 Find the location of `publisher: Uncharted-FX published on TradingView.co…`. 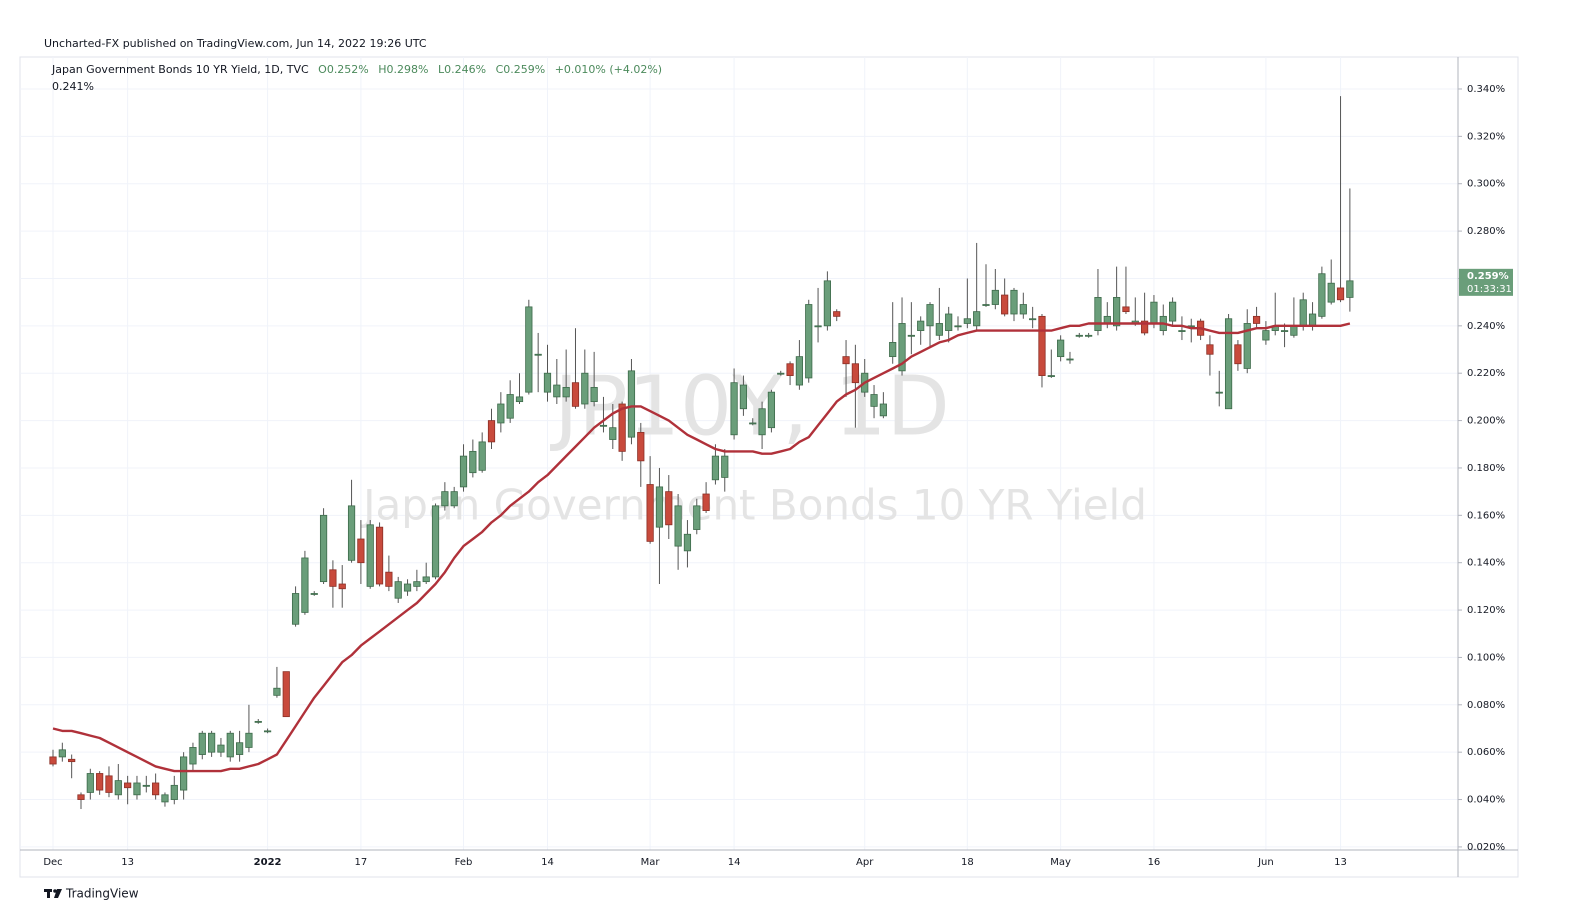

publisher: Uncharted-FX published on TradingView.co… is located at coordinates (235, 43).